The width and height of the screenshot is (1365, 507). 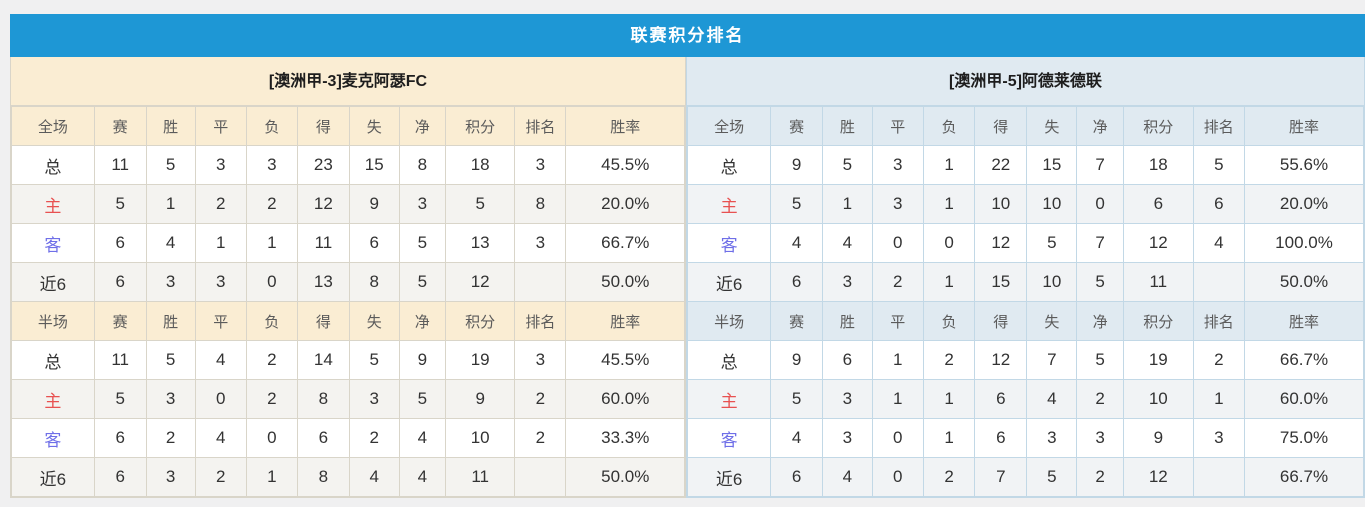 I want to click on row-label-total: 总, so click(x=53, y=165).